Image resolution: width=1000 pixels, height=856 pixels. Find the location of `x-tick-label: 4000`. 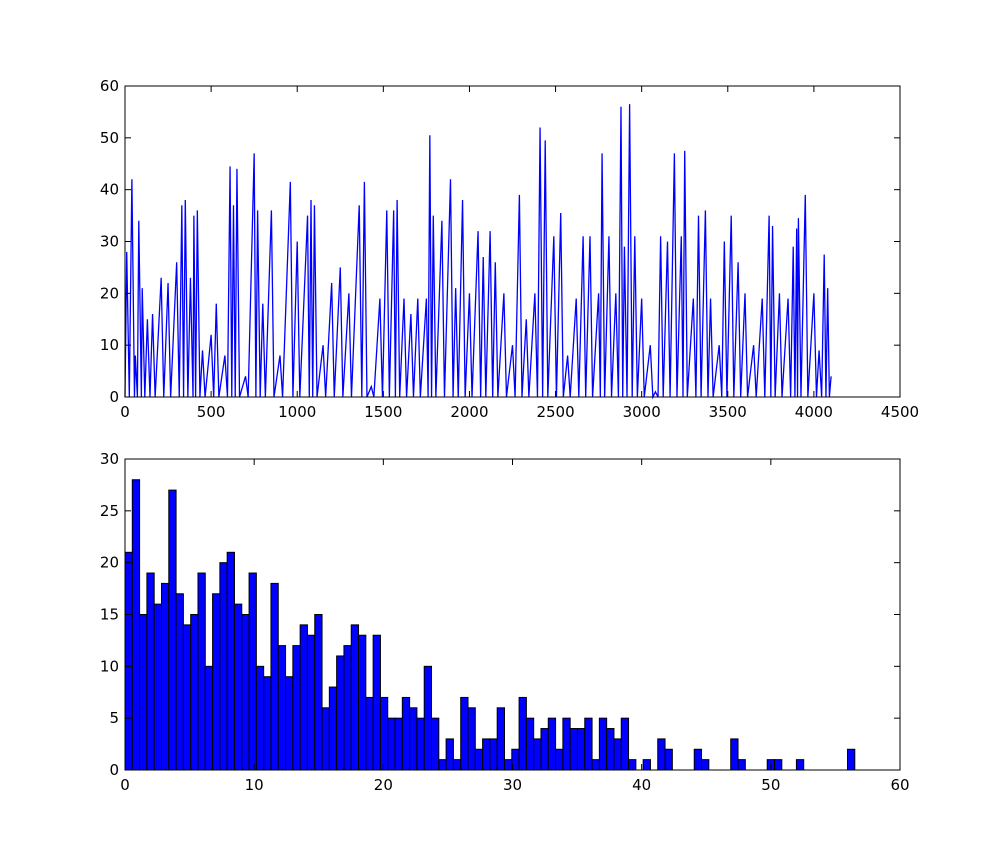

x-tick-label: 4000 is located at coordinates (814, 412).